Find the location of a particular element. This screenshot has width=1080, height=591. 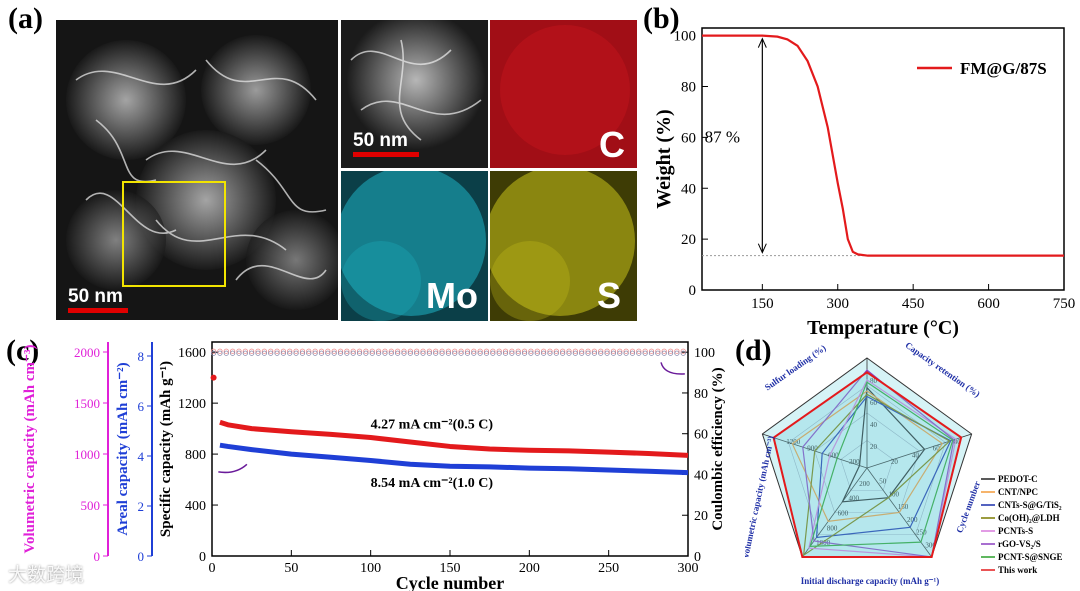

radar-tick-label: 1000 is located at coordinates (823, 543).